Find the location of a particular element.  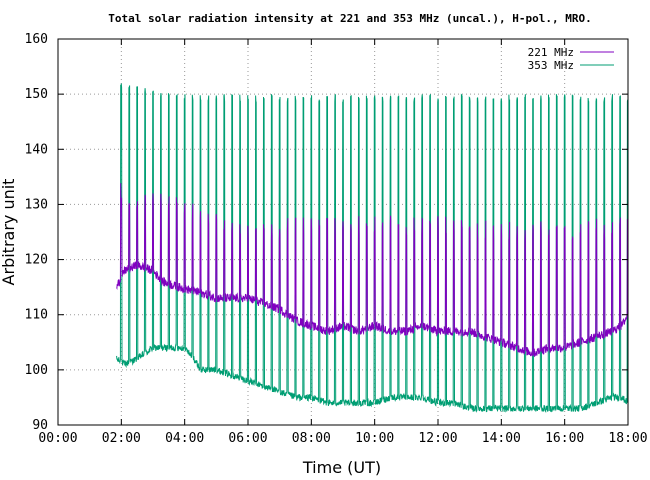

x-tick-label: 14:00 is located at coordinates (501, 438).